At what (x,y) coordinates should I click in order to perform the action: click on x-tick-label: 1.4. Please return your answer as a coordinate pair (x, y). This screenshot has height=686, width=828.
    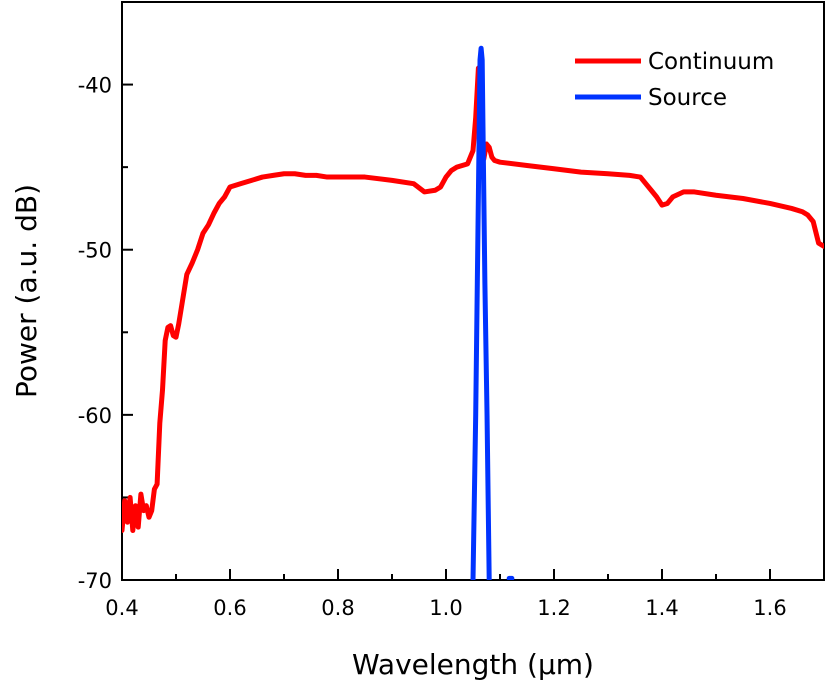
    Looking at the image, I should click on (661, 608).